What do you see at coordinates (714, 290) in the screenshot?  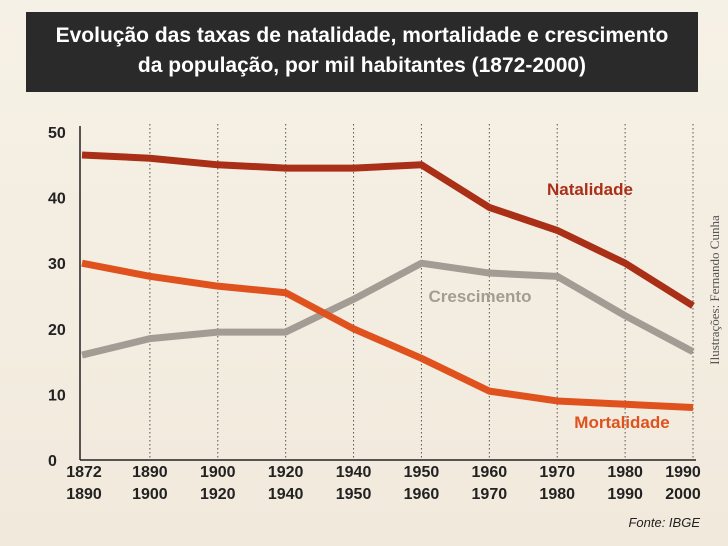 I see `illustration-credit: Ilustrações: Fernando Cunha` at bounding box center [714, 290].